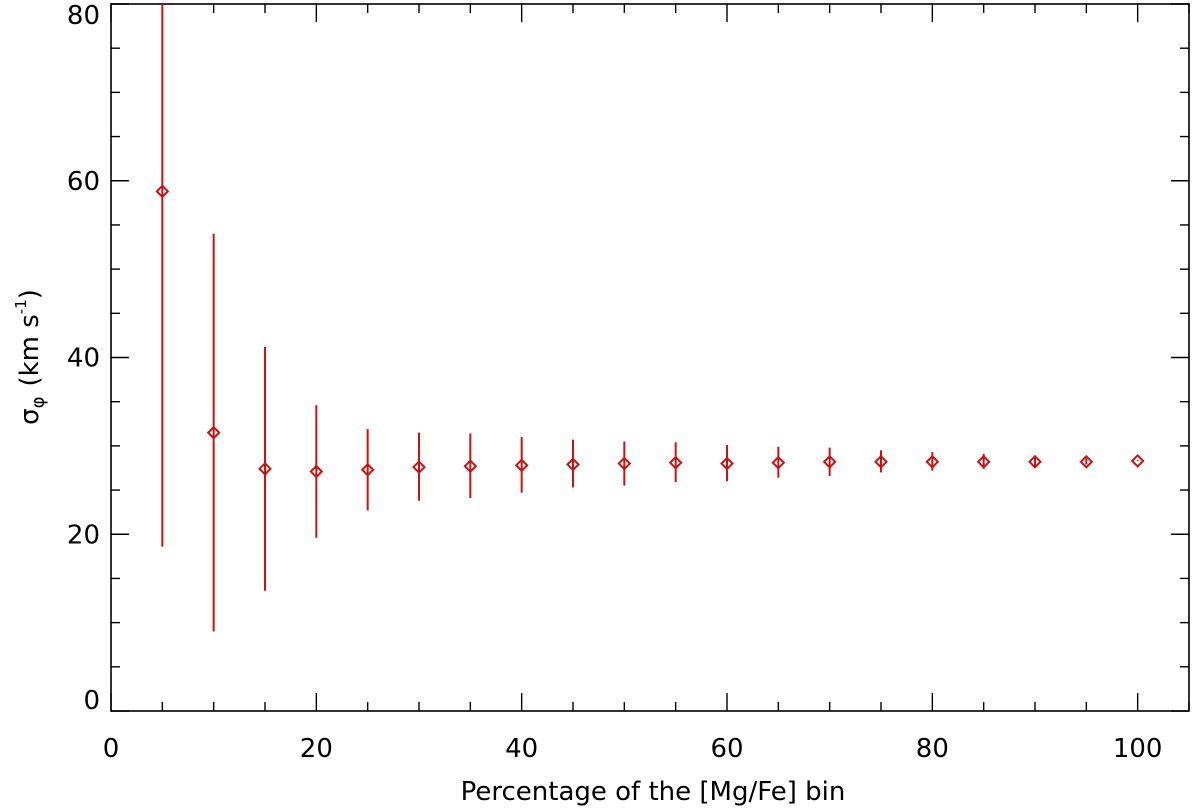 This screenshot has height=812, width=1200. Describe the element at coordinates (726, 749) in the screenshot. I see `x-tick-label: 60` at that location.